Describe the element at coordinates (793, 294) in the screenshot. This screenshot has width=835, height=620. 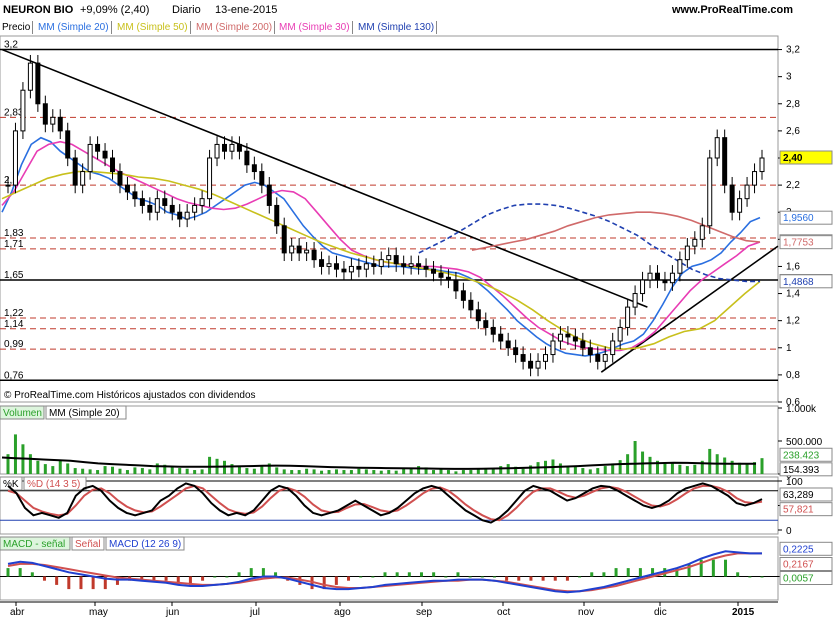
I see `y-tick-label: 1,4` at that location.